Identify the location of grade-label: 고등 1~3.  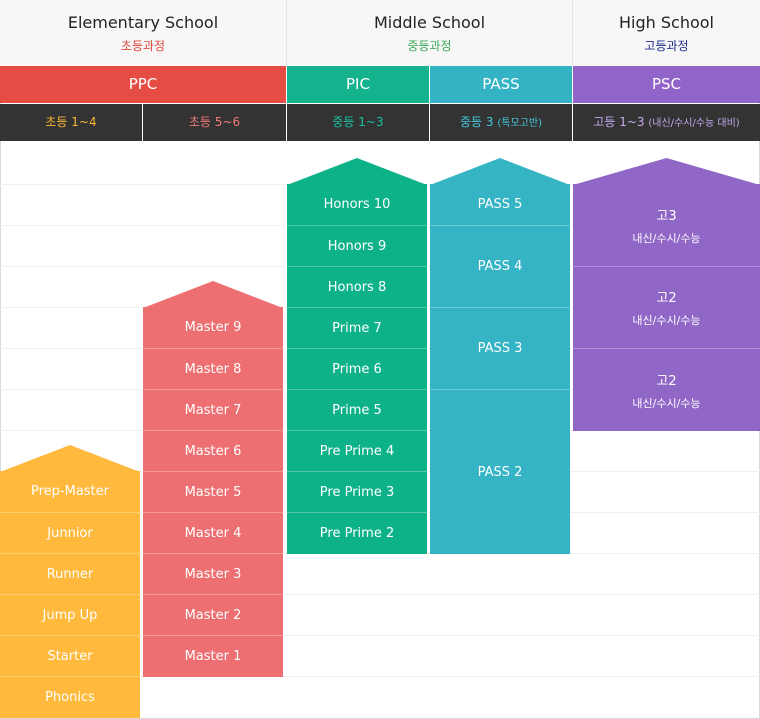
(619, 122).